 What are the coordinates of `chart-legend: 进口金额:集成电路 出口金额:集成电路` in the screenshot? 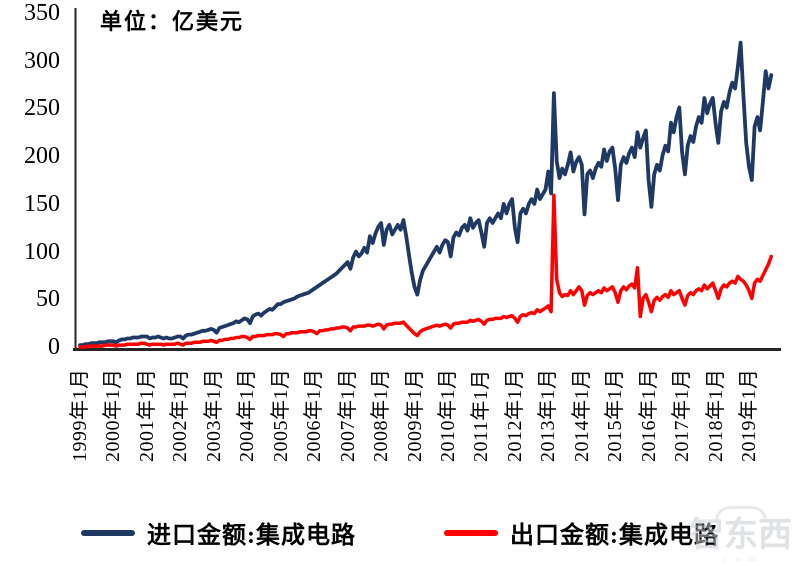 It's located at (400, 532).